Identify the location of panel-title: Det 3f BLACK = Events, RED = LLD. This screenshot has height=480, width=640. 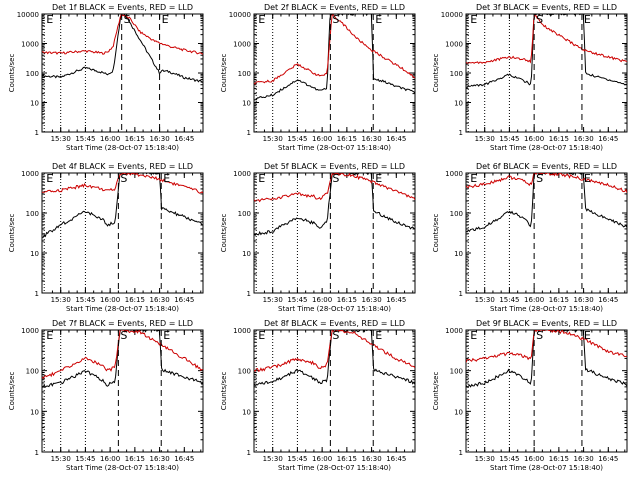
(546, 7).